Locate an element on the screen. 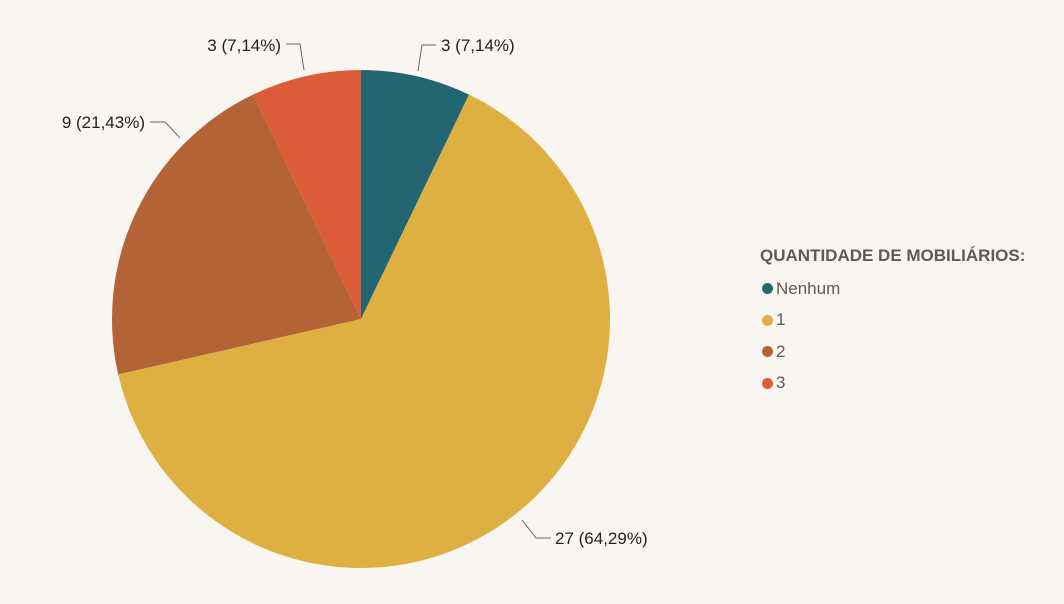  legend-label-nenhum: Nenhum is located at coordinates (808, 288).